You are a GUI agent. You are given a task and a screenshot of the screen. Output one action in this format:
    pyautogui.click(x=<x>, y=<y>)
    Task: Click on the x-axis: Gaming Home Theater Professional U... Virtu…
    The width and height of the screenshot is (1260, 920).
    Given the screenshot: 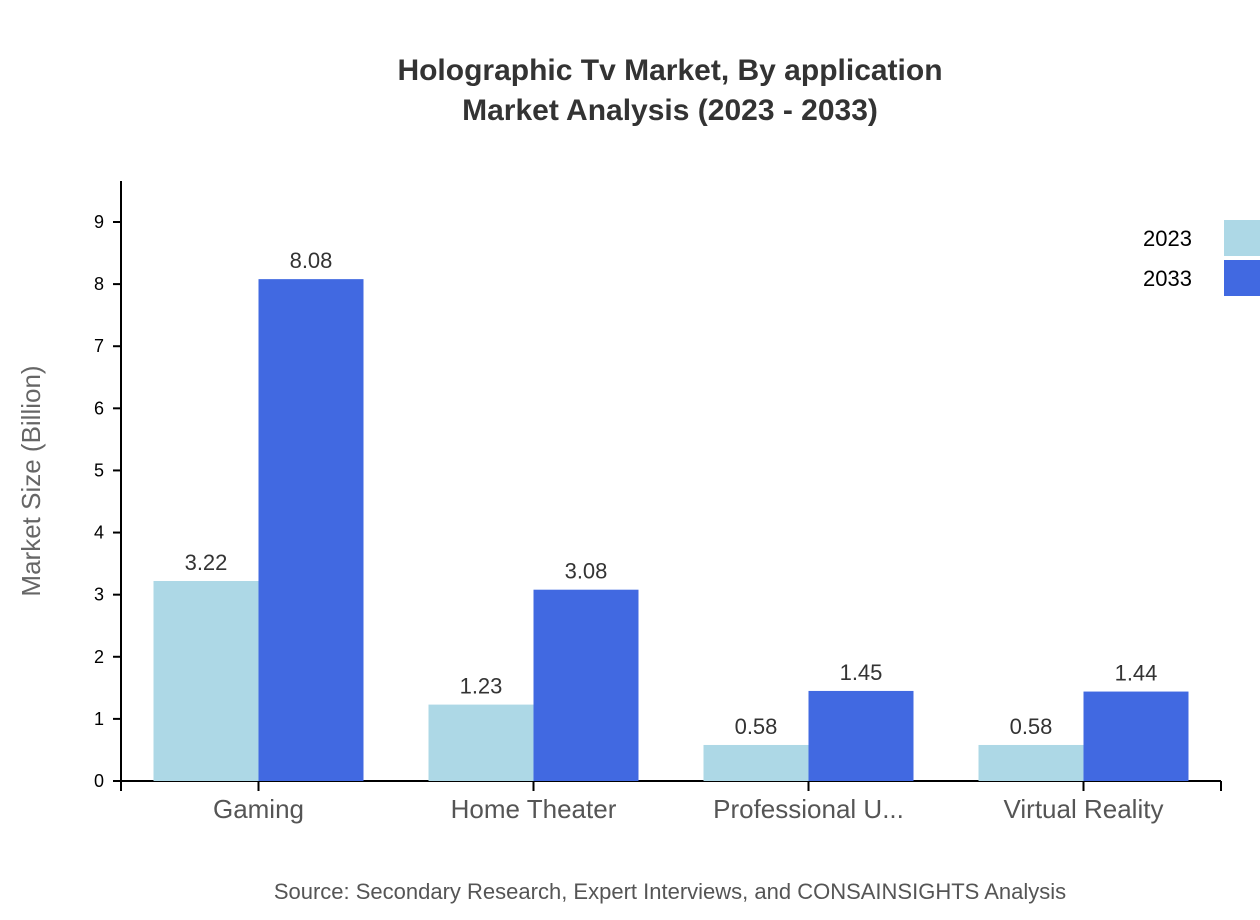 What is the action you would take?
    pyautogui.click(x=671, y=802)
    